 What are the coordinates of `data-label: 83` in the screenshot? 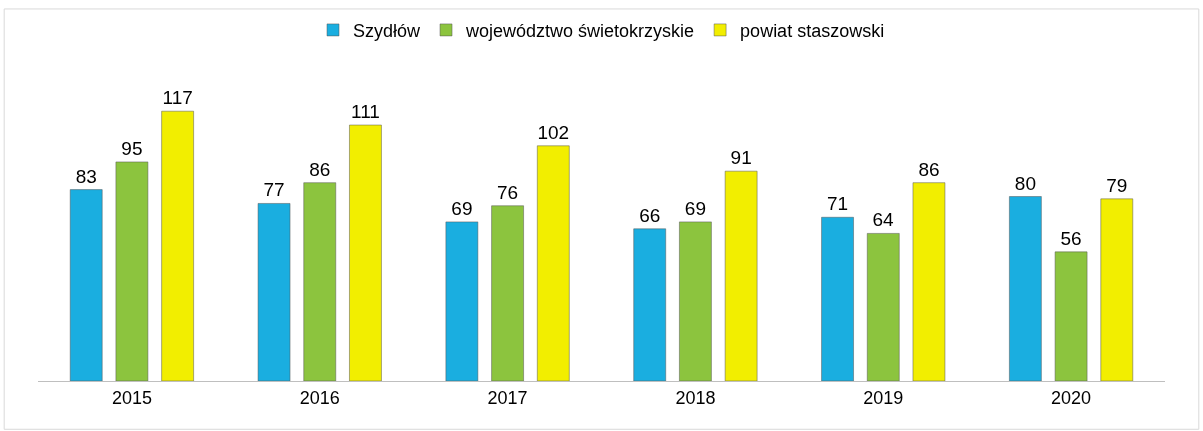 It's located at (86, 176).